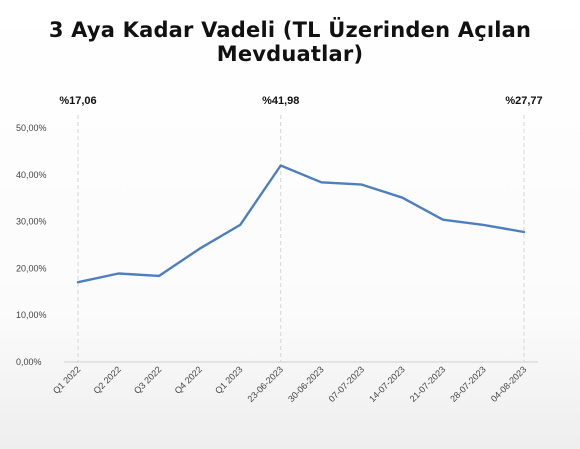 Image resolution: width=580 pixels, height=449 pixels. I want to click on x-tick-label: Q4 2022, so click(188, 379).